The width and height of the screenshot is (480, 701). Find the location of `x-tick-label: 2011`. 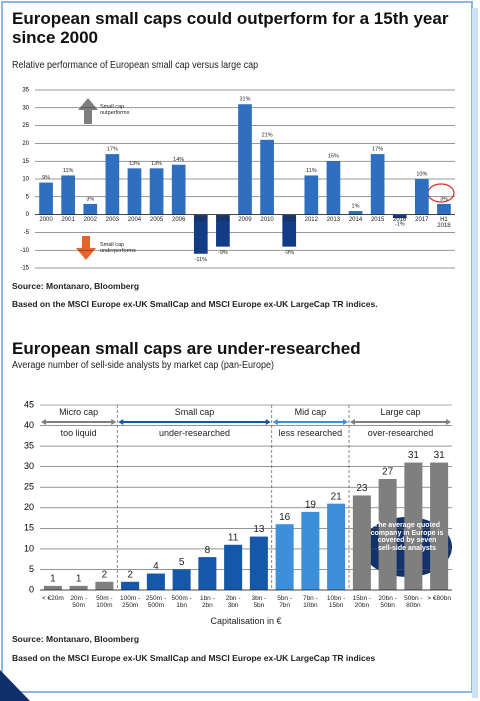

x-tick-label: 2011 is located at coordinates (289, 219).